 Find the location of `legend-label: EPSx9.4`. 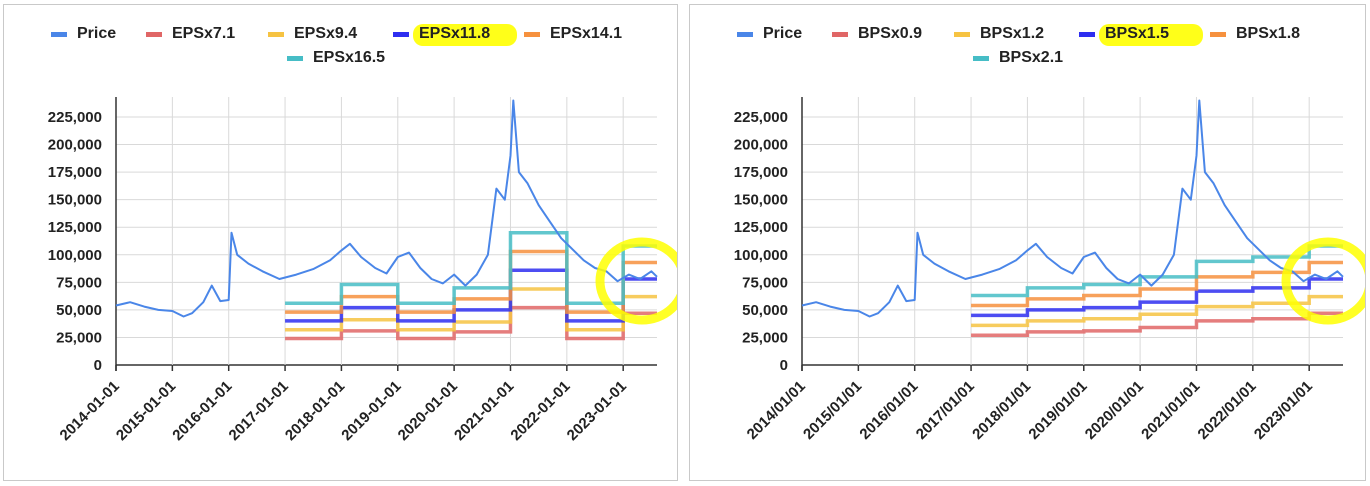

legend-label: EPSx9.4 is located at coordinates (325, 33).